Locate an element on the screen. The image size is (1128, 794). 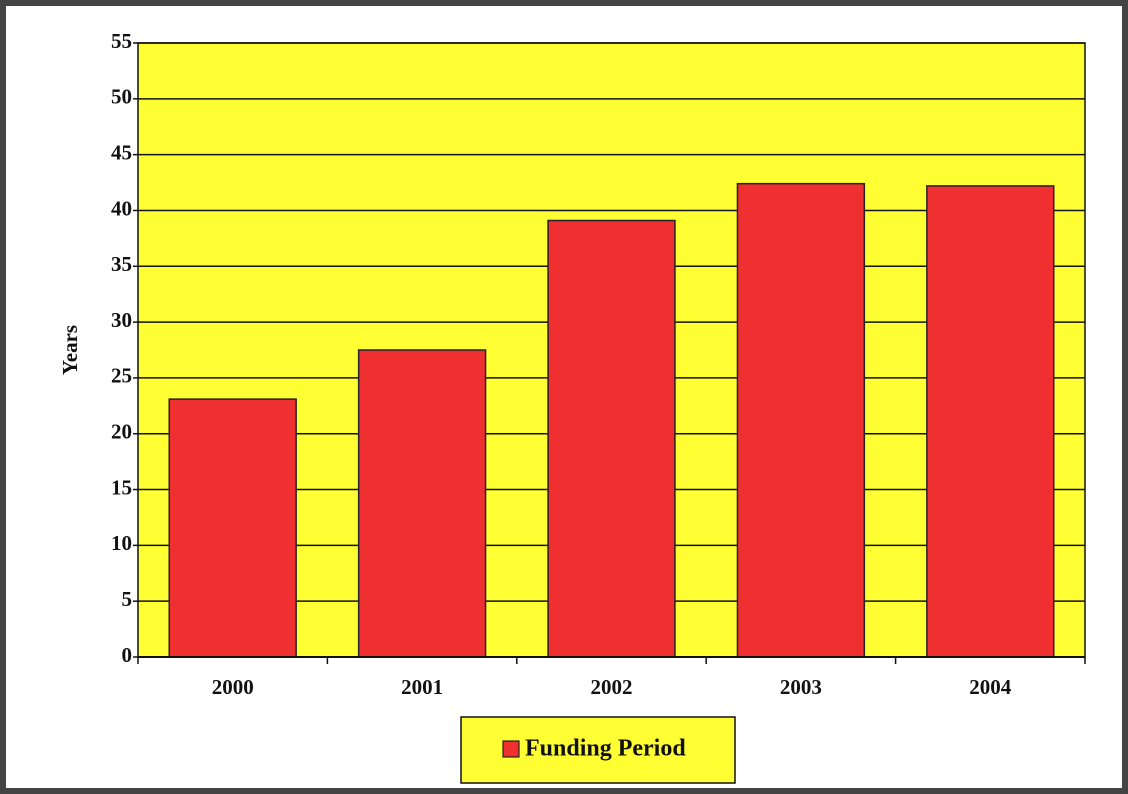
y-tick-label: 5 is located at coordinates (127, 599).